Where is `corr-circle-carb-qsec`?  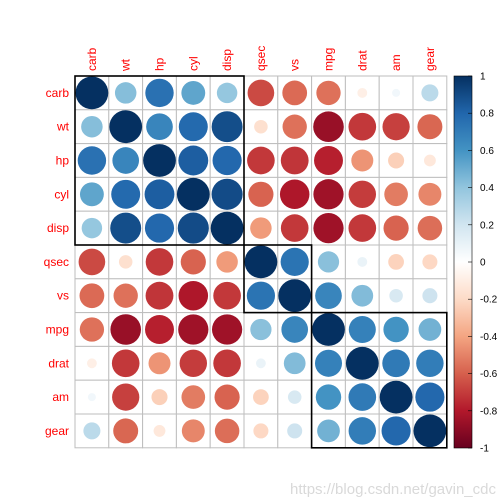
corr-circle-carb-qsec is located at coordinates (261, 93).